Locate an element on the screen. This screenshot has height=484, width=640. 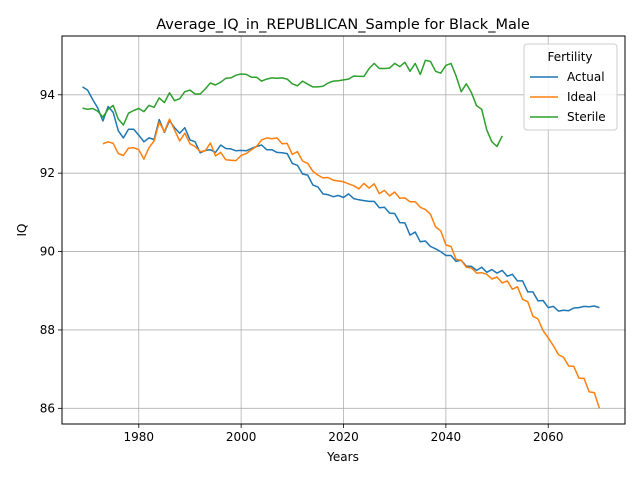
x-tick-label: 2020 is located at coordinates (343, 437).